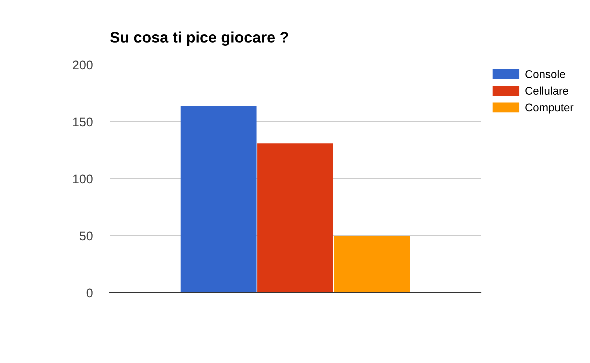  I want to click on y-tick-label: 50, so click(86, 236).